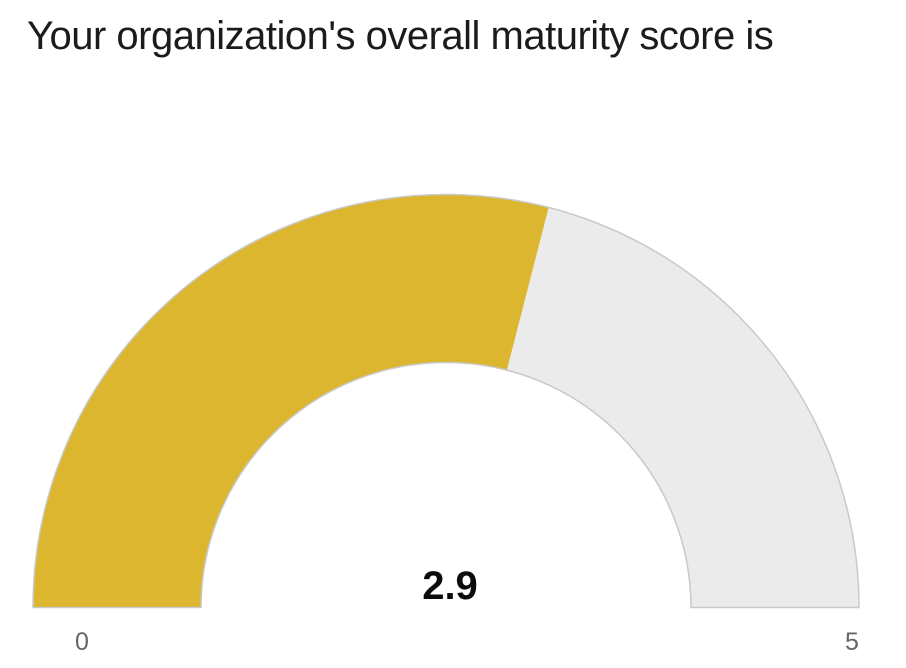 The height and width of the screenshot is (668, 906). I want to click on gauge-max-label: 5, so click(852, 642).